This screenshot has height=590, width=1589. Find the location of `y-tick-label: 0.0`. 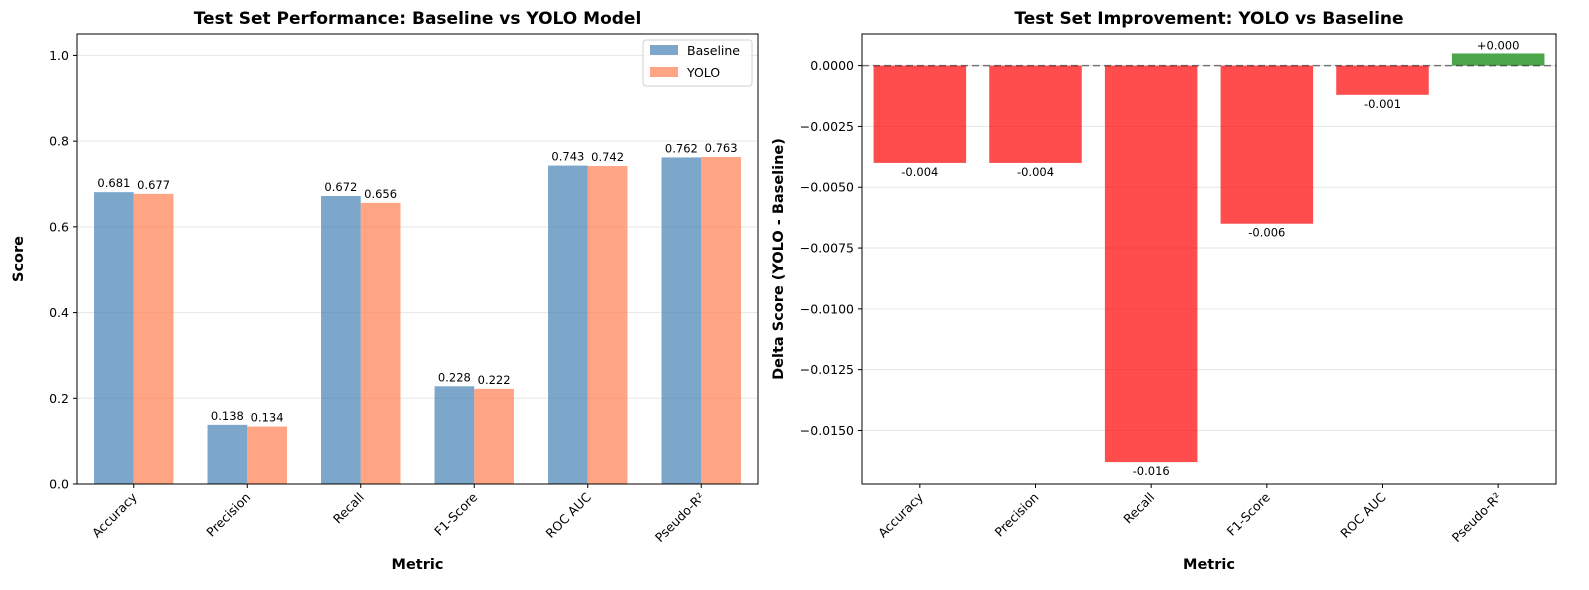

y-tick-label: 0.0 is located at coordinates (59, 484).